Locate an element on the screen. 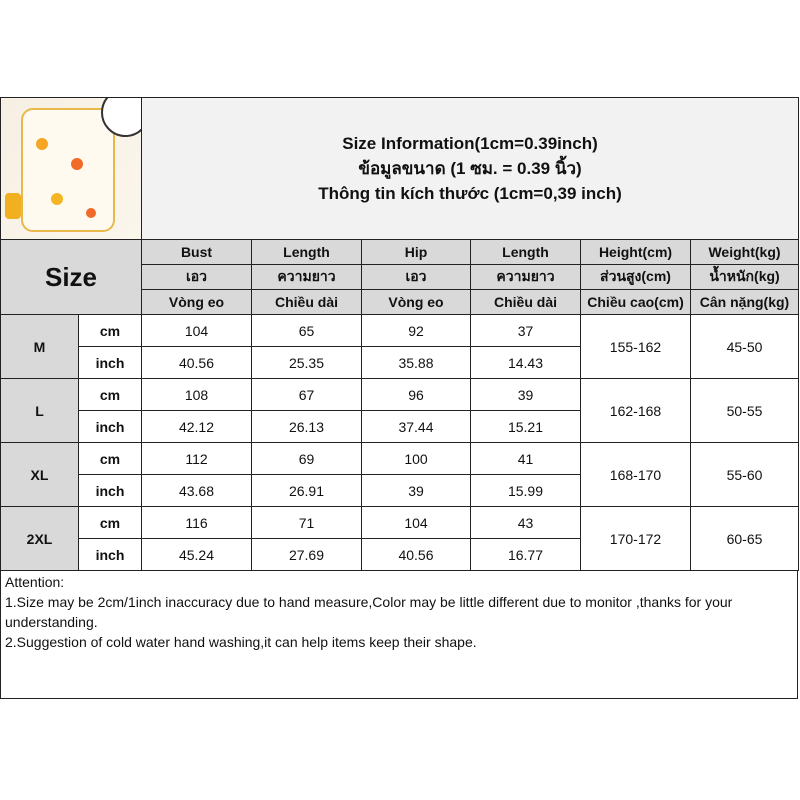  measurement-cell: 15.99 is located at coordinates (525, 490).